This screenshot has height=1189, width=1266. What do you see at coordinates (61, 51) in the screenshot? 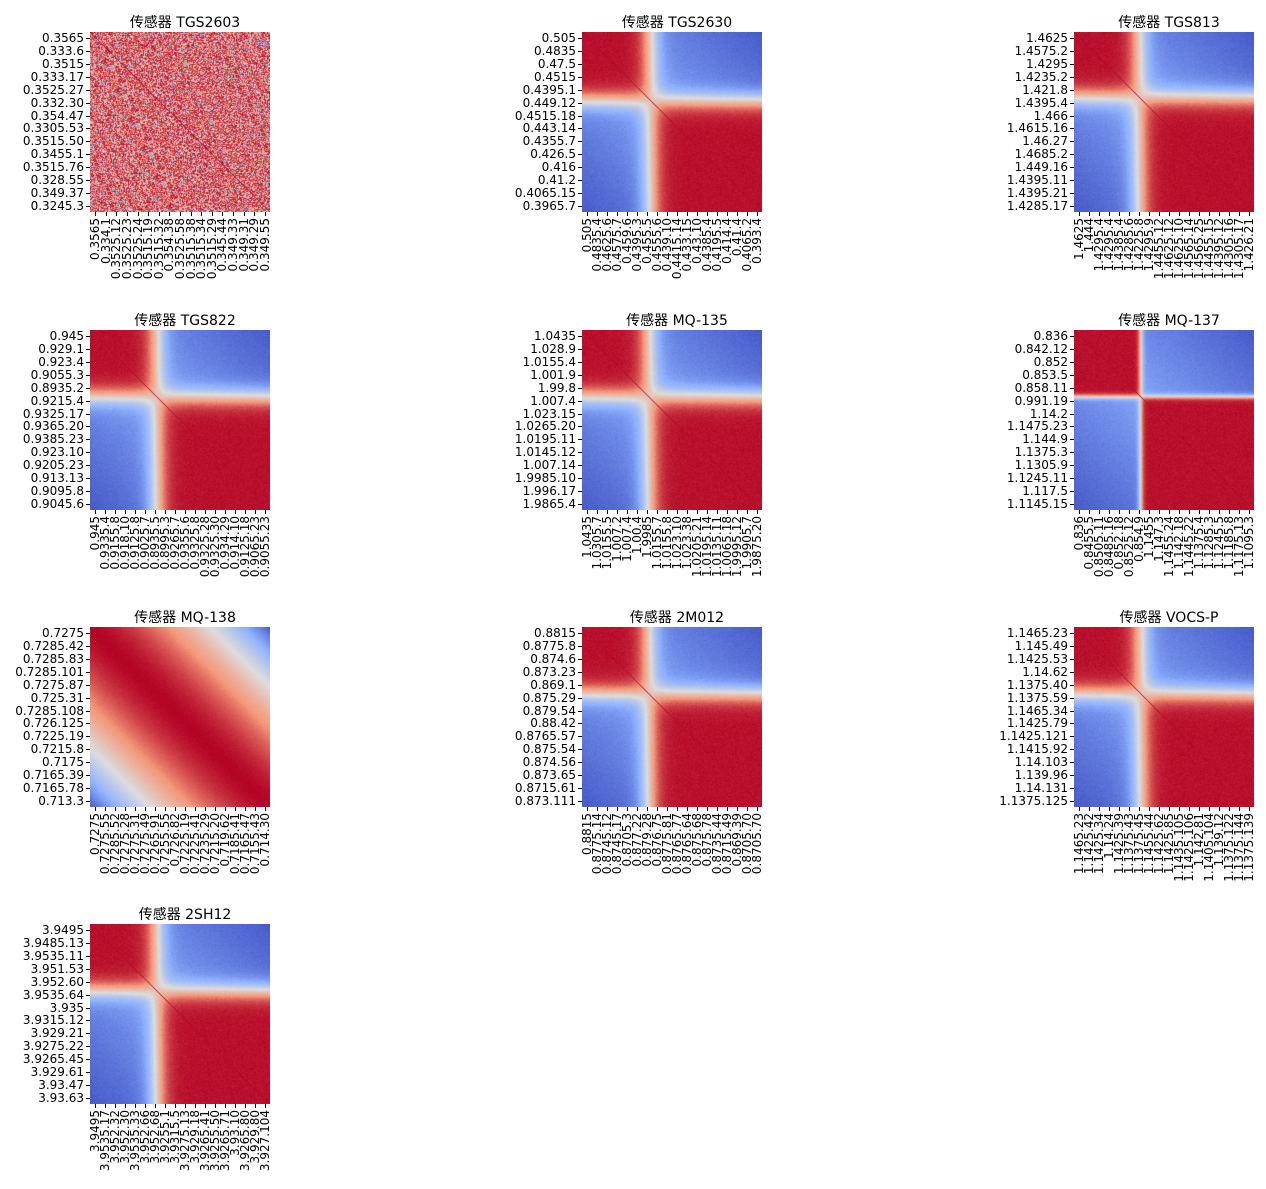
I see `y-tick-label: 0.333.6` at bounding box center [61, 51].